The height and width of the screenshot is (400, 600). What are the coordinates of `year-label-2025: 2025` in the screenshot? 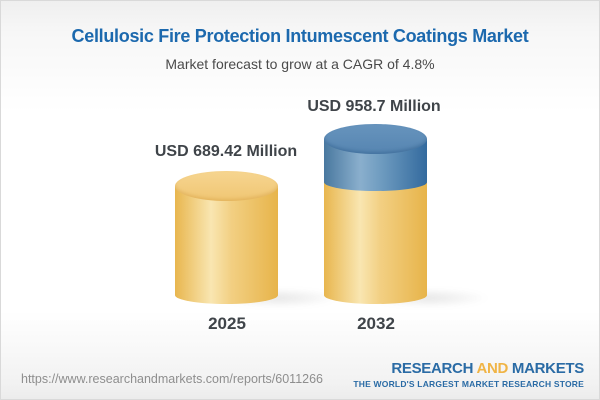 It's located at (227, 323).